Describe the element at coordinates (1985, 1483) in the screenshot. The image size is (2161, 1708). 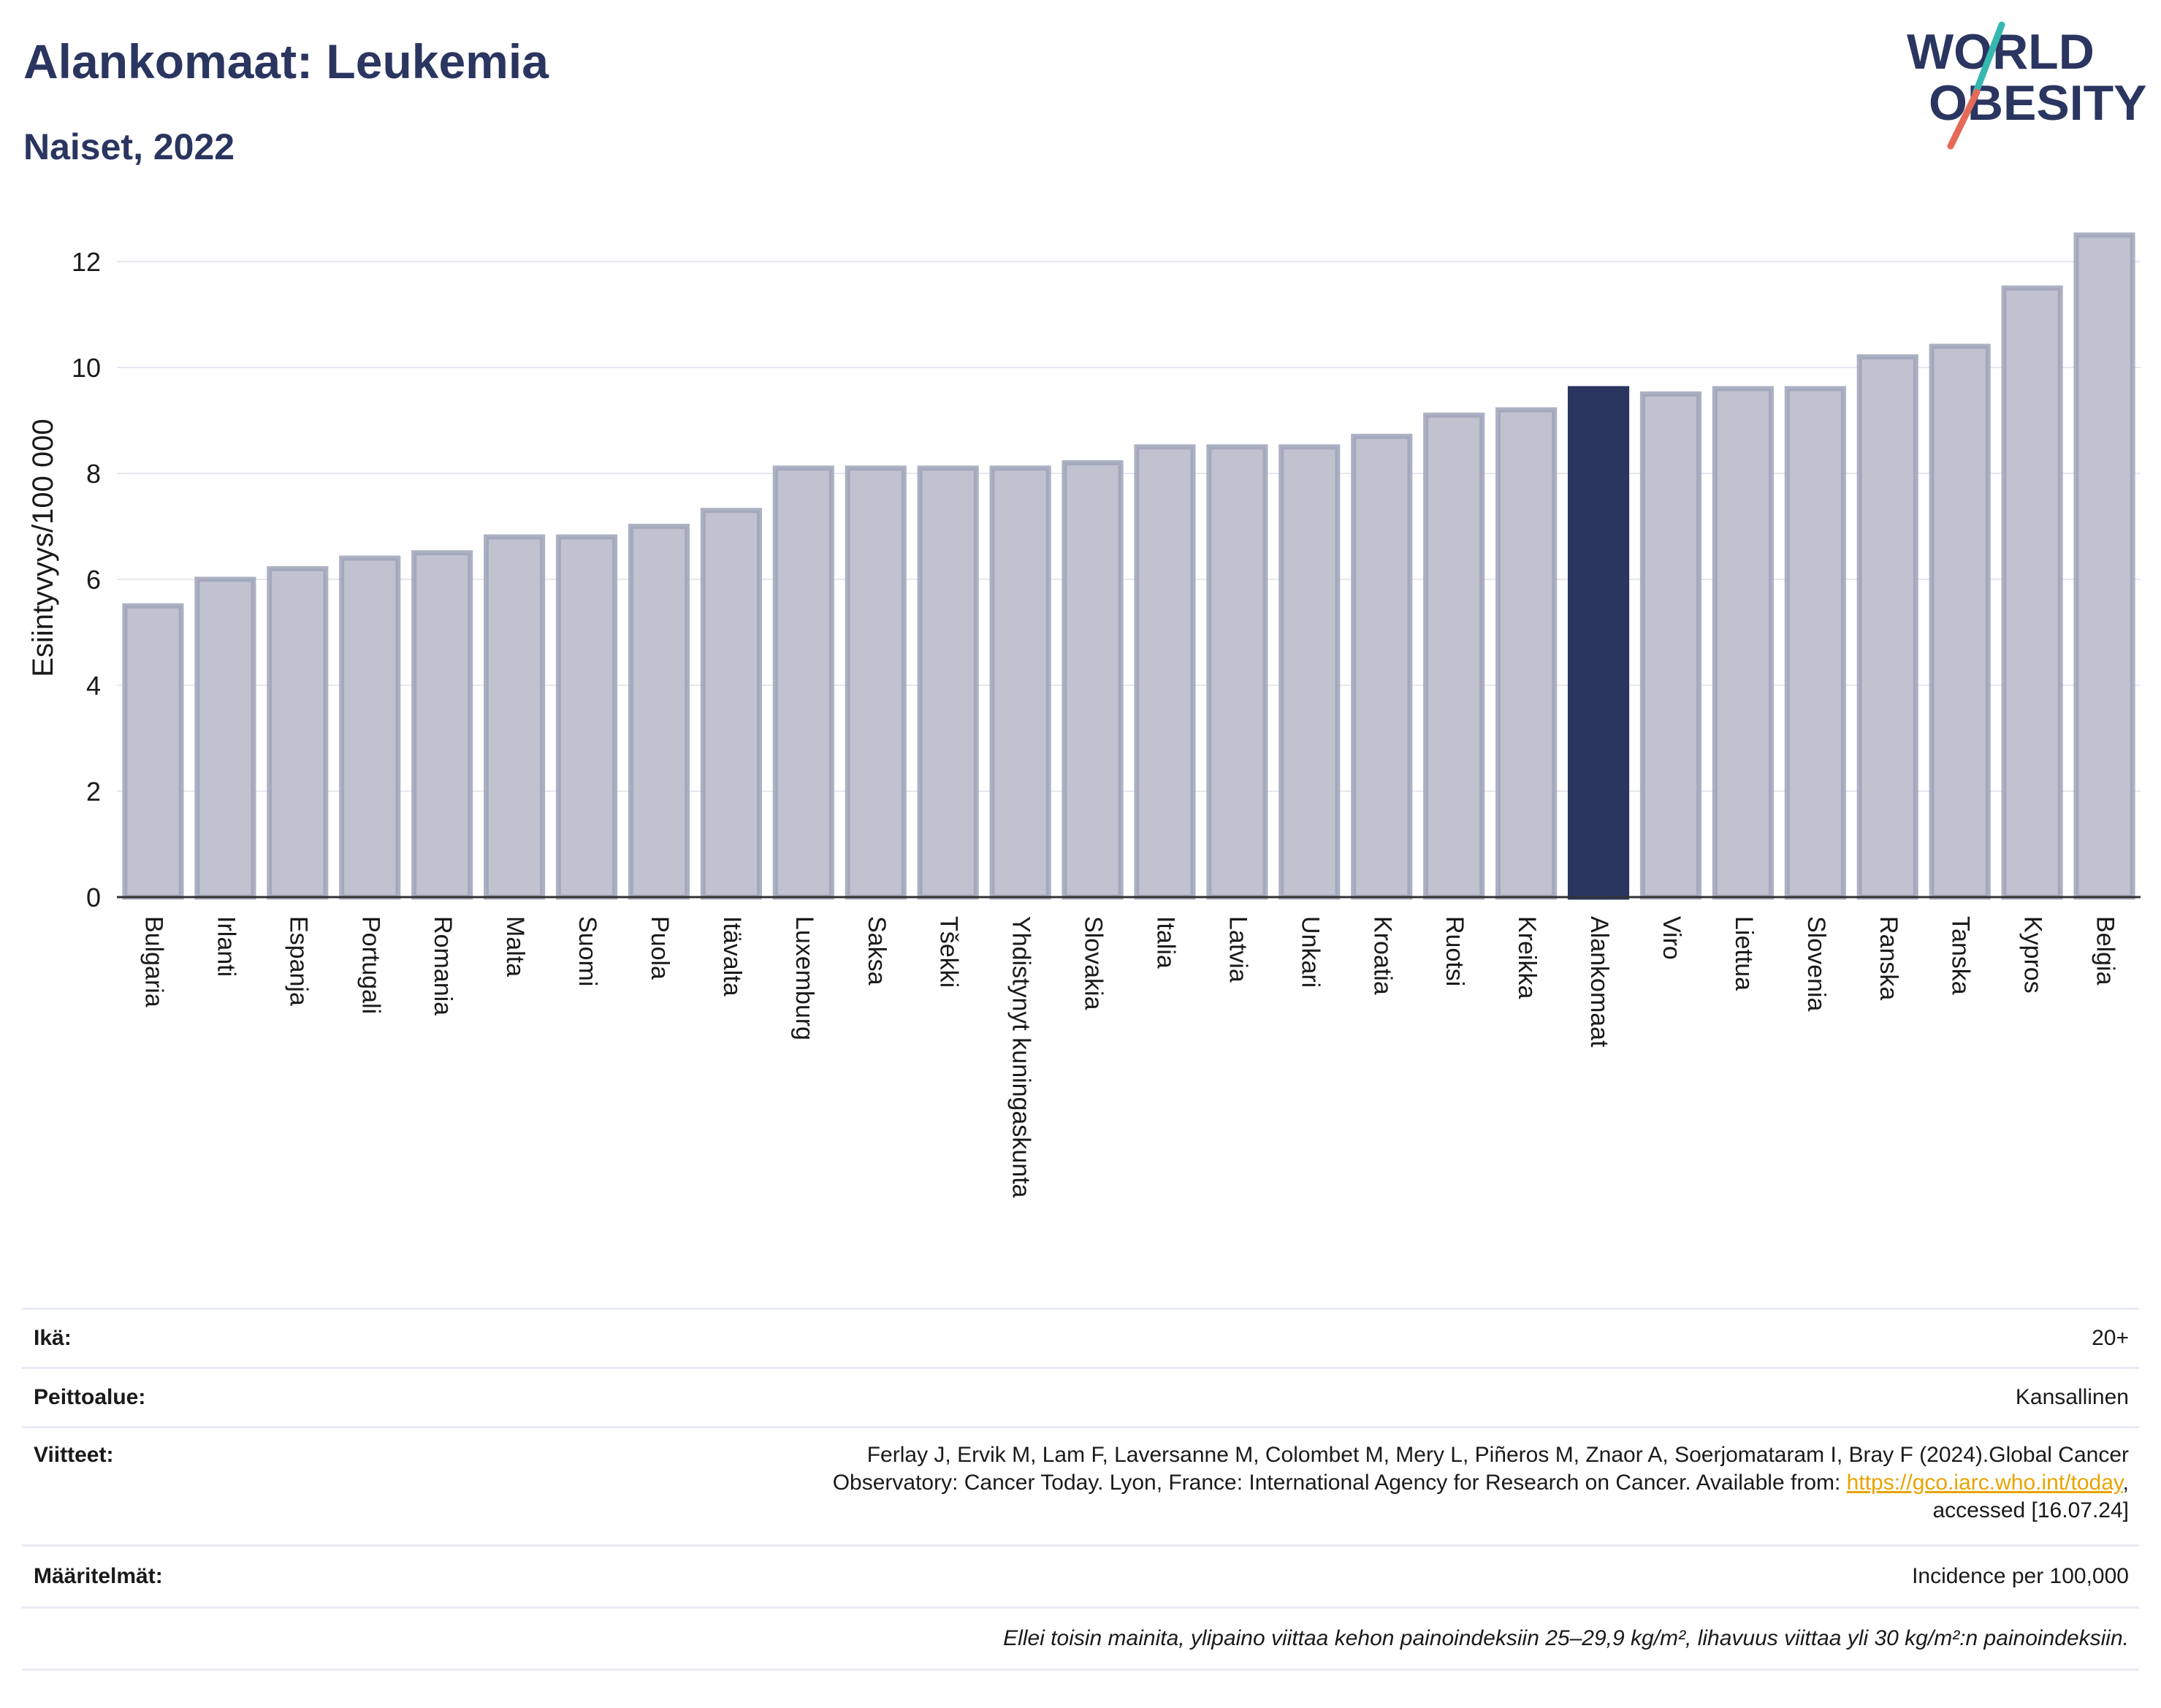
I see `references-link: https://gco.iarc.who.int/today` at that location.